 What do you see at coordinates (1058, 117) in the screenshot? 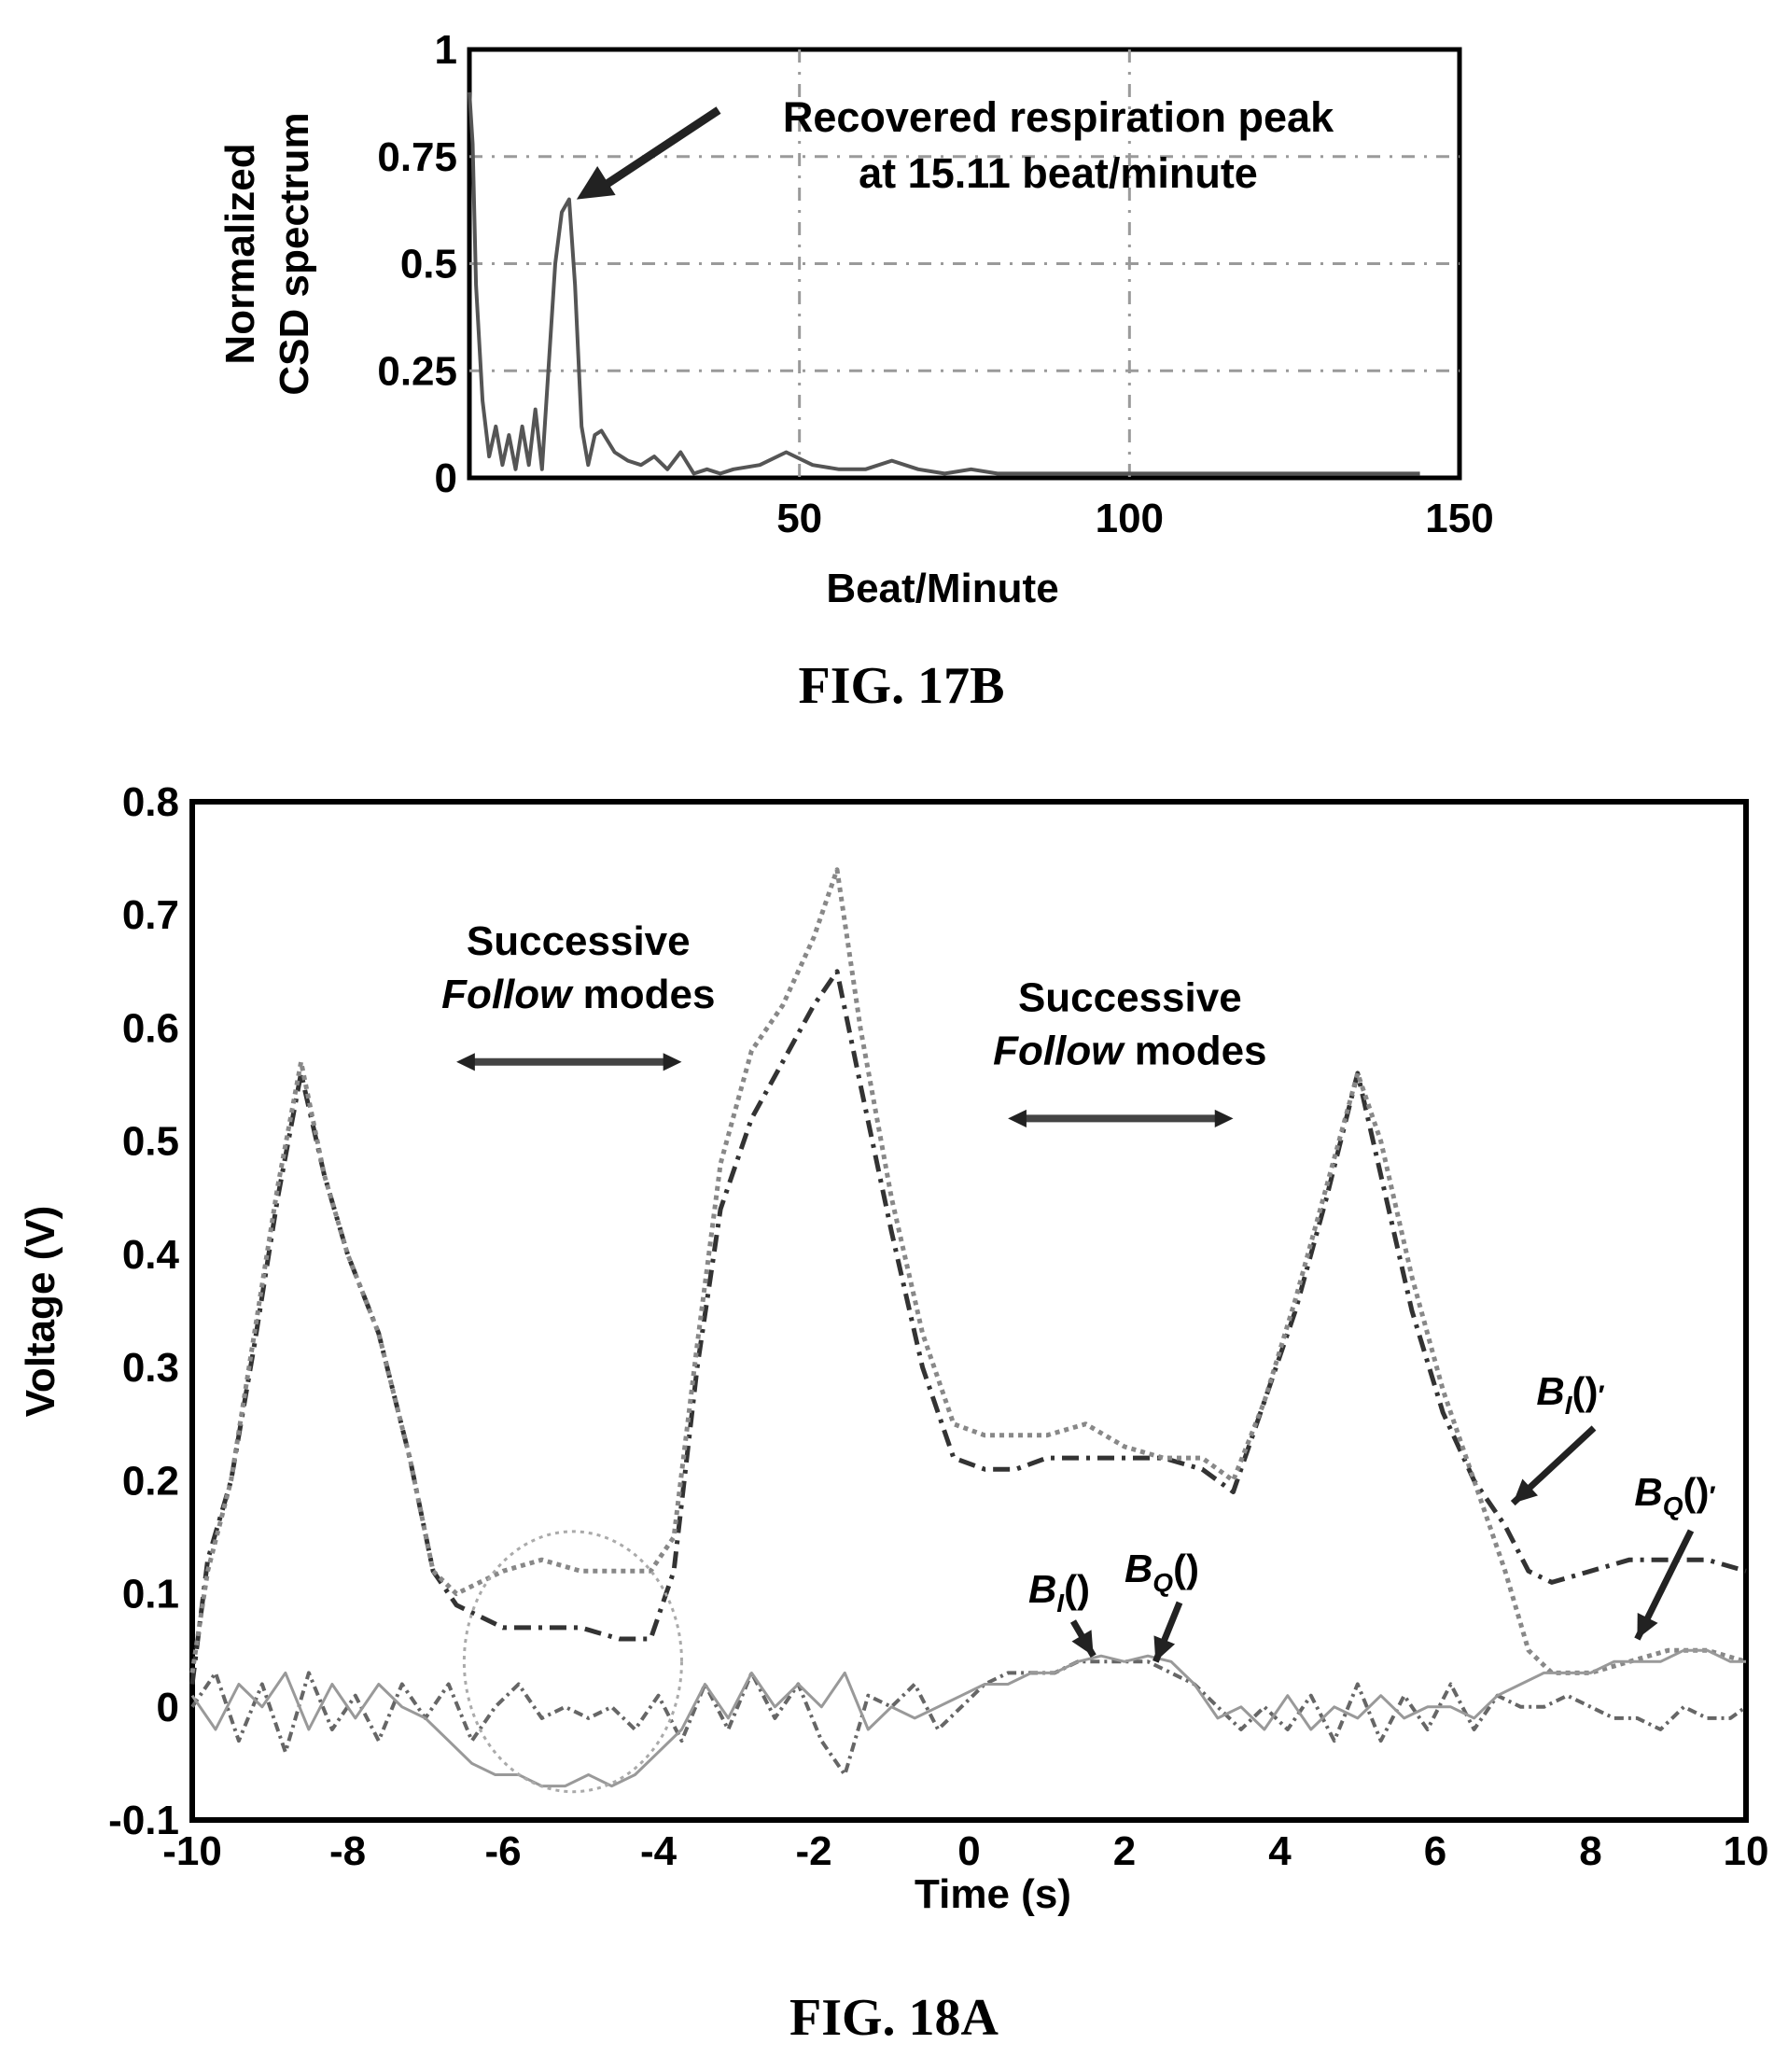
I see `fig17b-annotation-line1: Recovered respiration peak` at bounding box center [1058, 117].